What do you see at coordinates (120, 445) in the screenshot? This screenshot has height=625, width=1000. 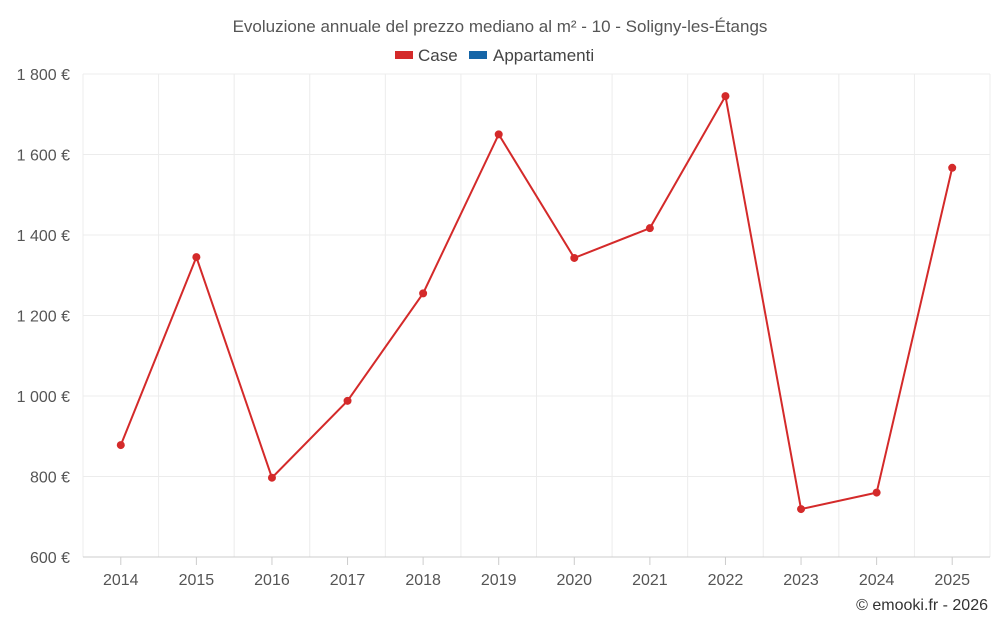 I see `data-point-case-2014` at bounding box center [120, 445].